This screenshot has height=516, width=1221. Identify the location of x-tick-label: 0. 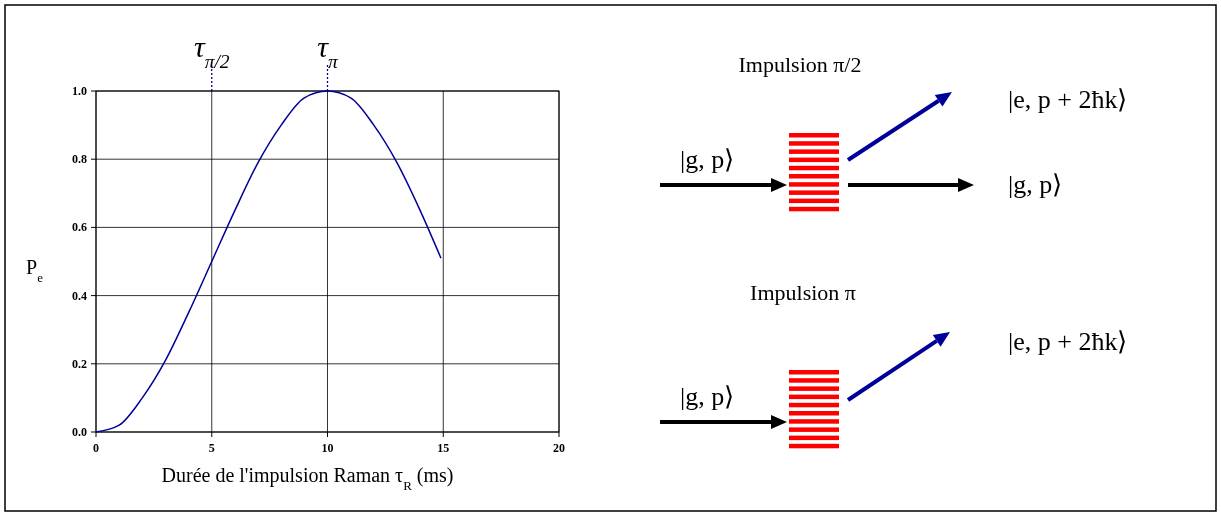
(96, 448).